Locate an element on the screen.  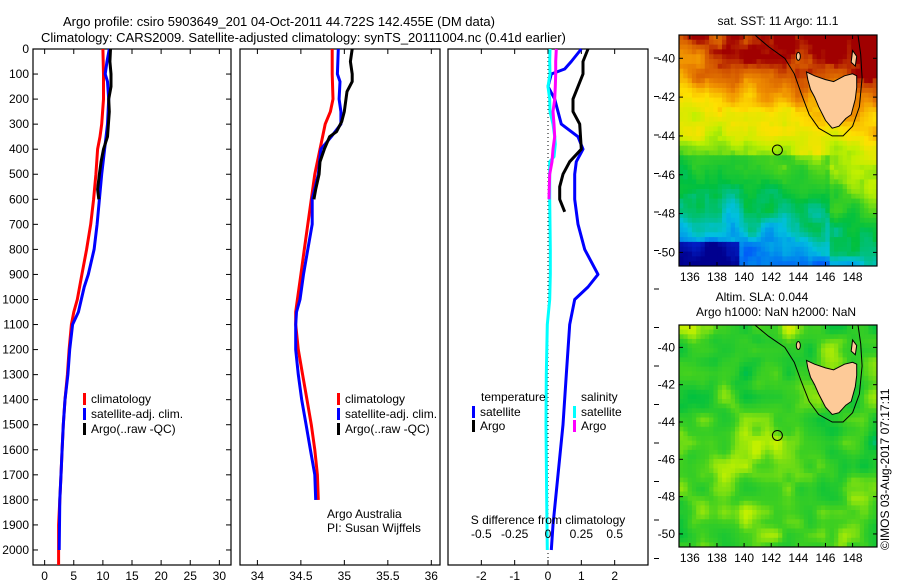
x-tick-label: 35.5 is located at coordinates (388, 574).